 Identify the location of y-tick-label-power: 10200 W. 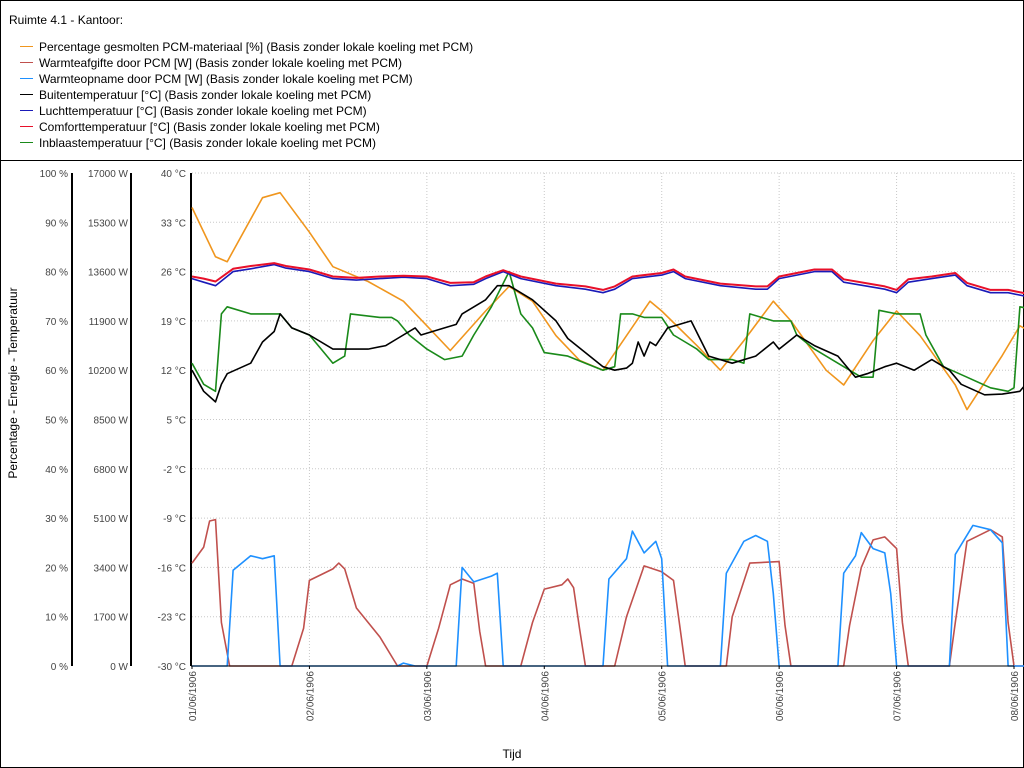
(108, 371).